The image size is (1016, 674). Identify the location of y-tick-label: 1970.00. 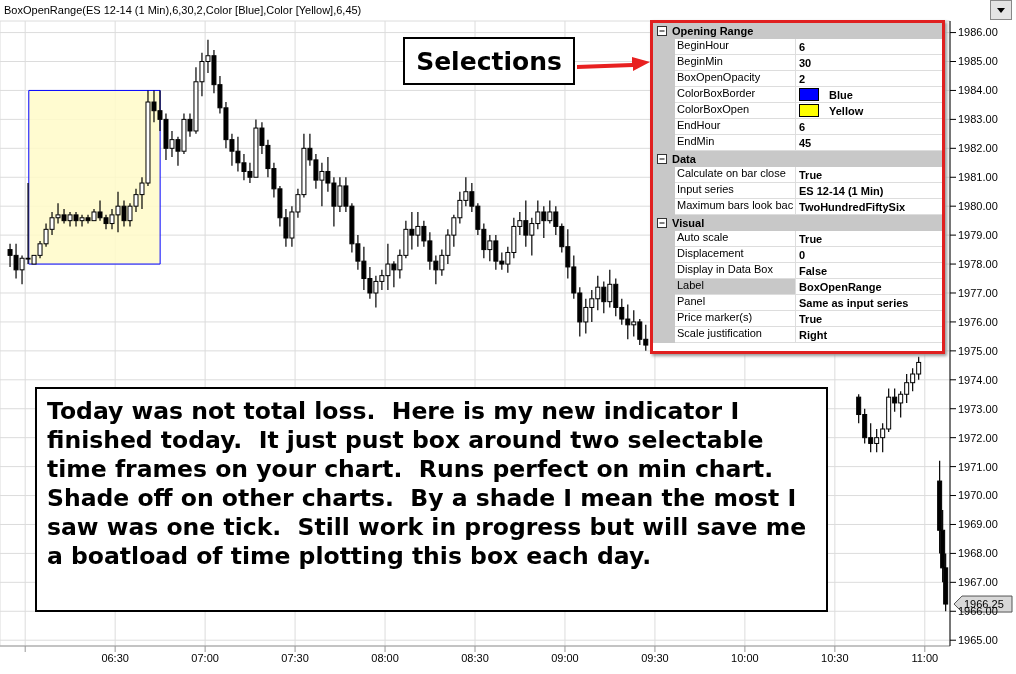
(978, 495).